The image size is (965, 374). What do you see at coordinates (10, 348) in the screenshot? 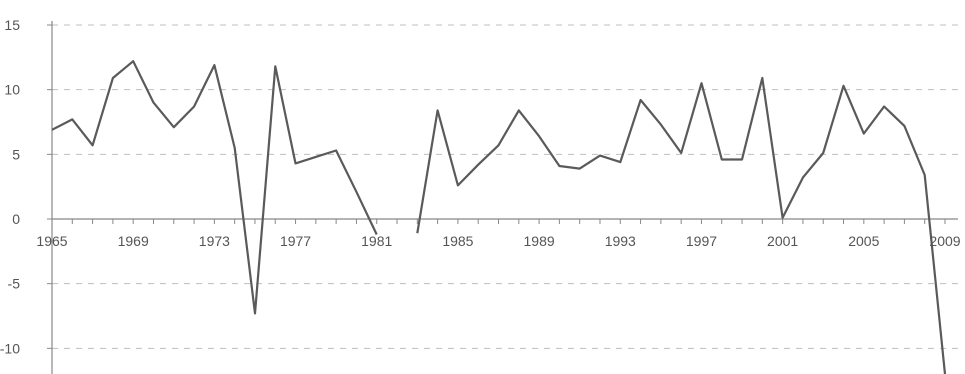
I see `y-tick-label: -10` at bounding box center [10, 348].